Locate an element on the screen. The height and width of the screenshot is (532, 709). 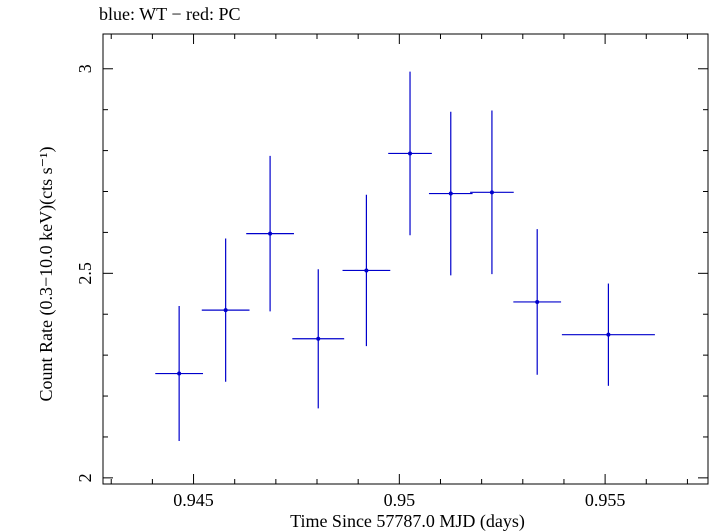
x-axis-label: Time Since 57787.0 MJD (days) is located at coordinates (407, 521).